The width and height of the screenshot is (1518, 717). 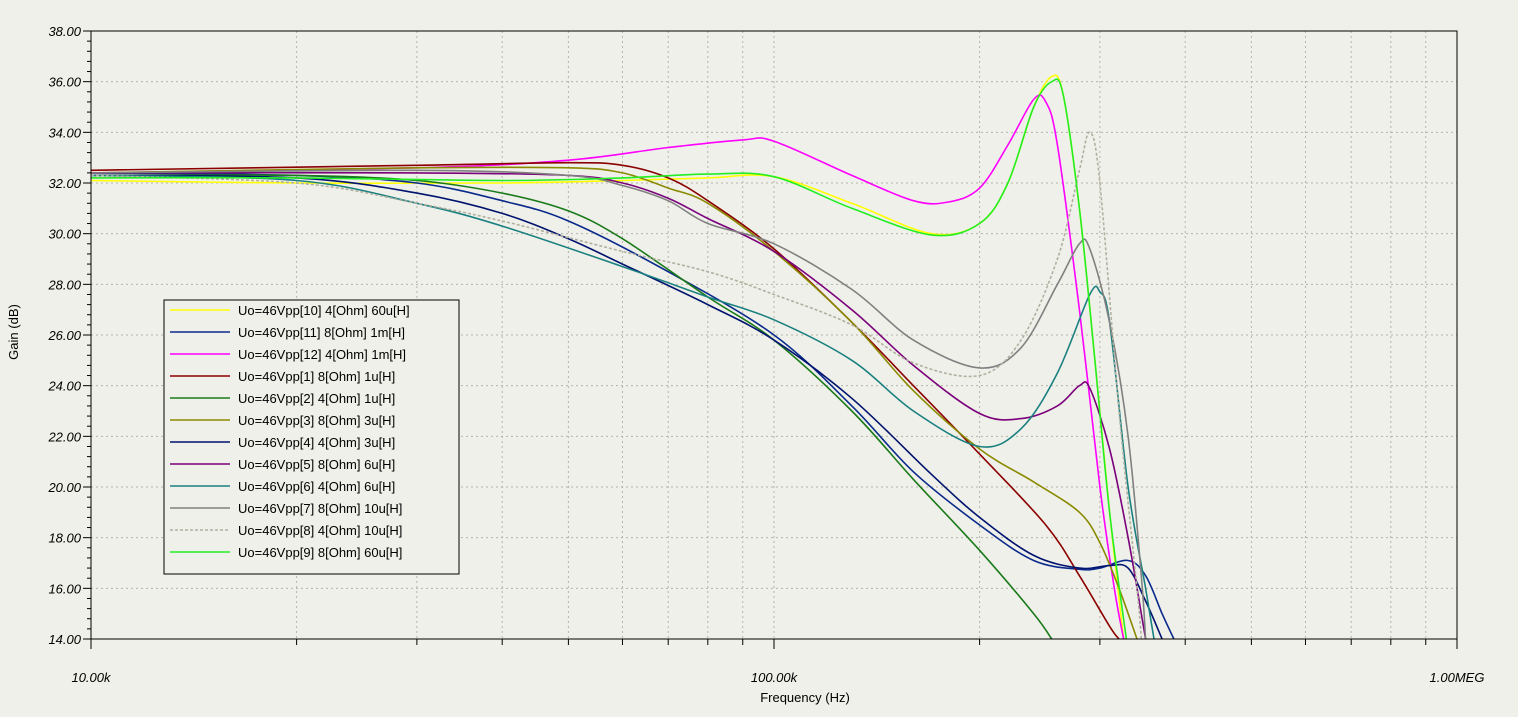 I want to click on legend-entry: Uo=46Vpp[5] 8[Ohm] 6u[H], so click(x=316, y=464).